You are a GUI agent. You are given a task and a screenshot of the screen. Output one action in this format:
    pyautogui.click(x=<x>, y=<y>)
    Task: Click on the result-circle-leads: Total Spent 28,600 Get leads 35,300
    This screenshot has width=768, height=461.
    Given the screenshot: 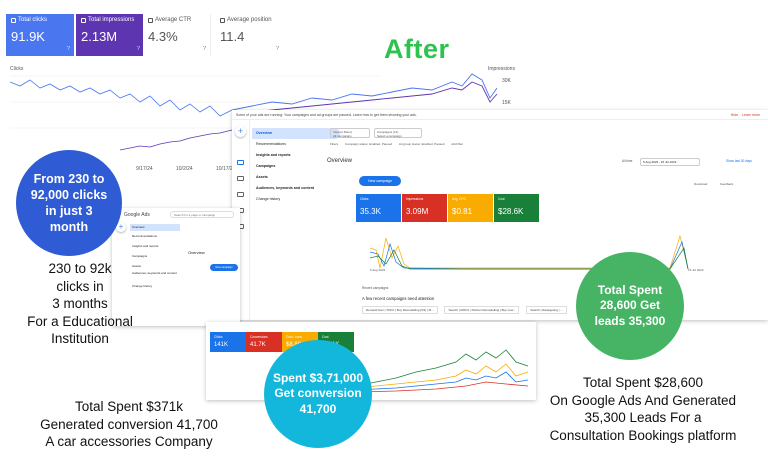 What is the action you would take?
    pyautogui.click(x=630, y=306)
    